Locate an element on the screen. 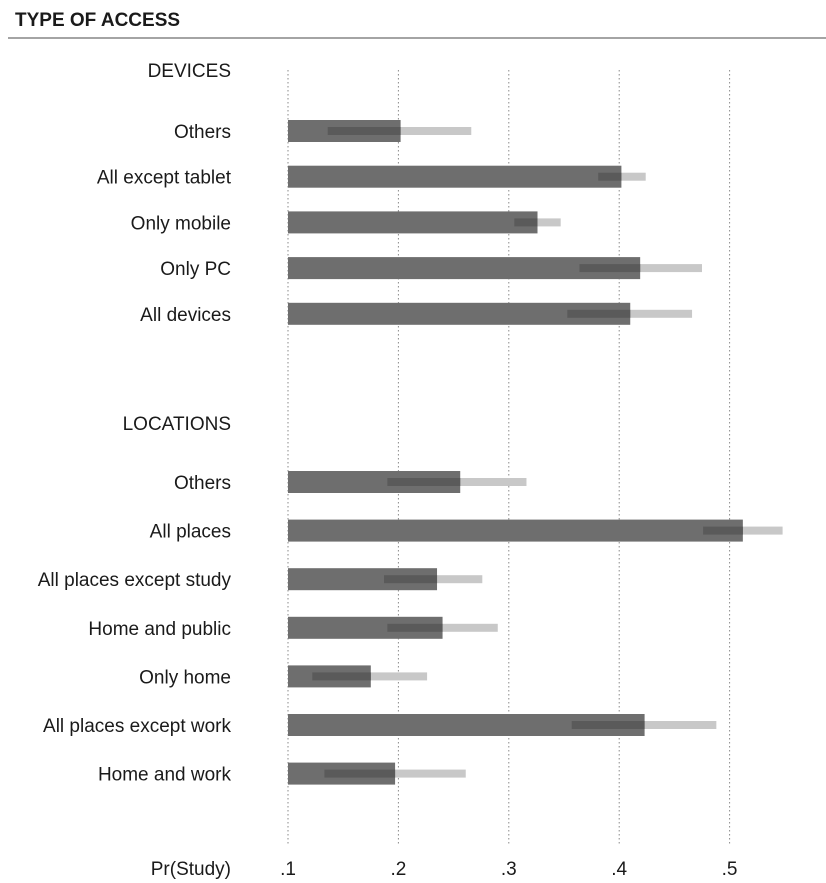 This screenshot has height=883, width=826. x-tick-label: .2 is located at coordinates (398, 869).